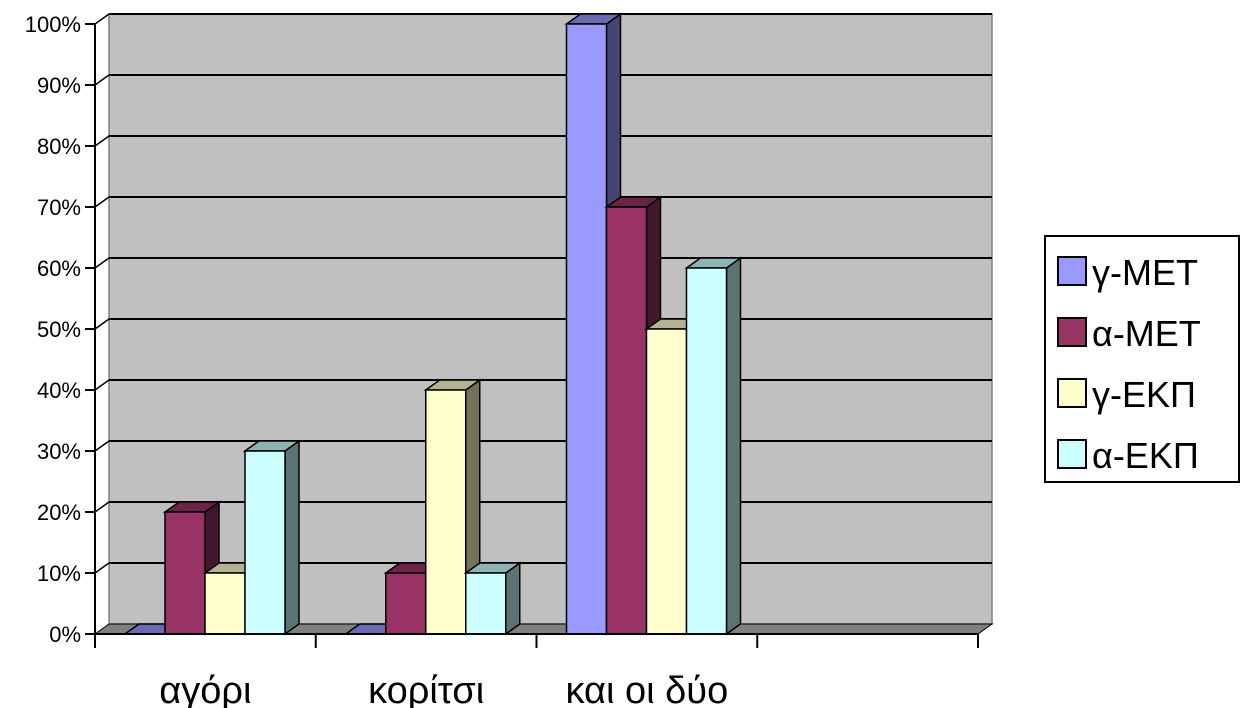  I want to click on y-tick-label: 70%, so click(59, 207).